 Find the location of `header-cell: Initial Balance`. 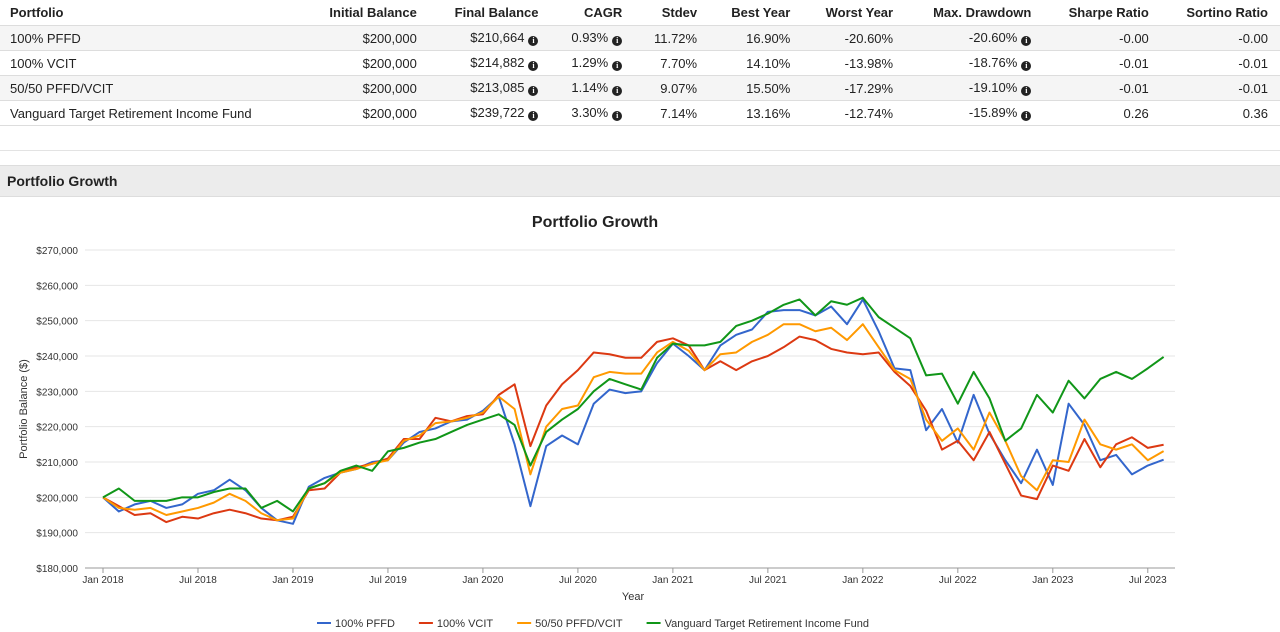

header-cell: Initial Balance is located at coordinates (366, 13).